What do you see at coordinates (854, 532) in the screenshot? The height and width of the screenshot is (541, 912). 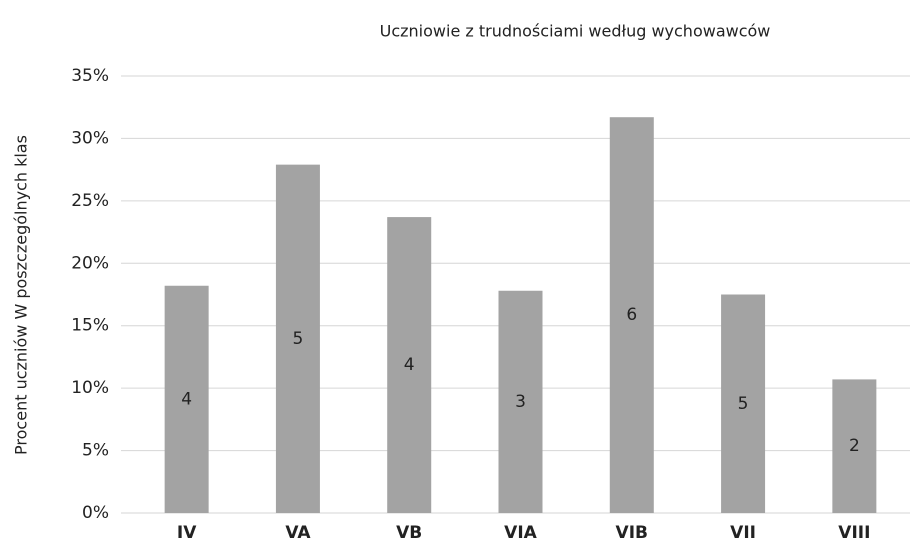 I see `x-tick-label: VIII` at bounding box center [854, 532].